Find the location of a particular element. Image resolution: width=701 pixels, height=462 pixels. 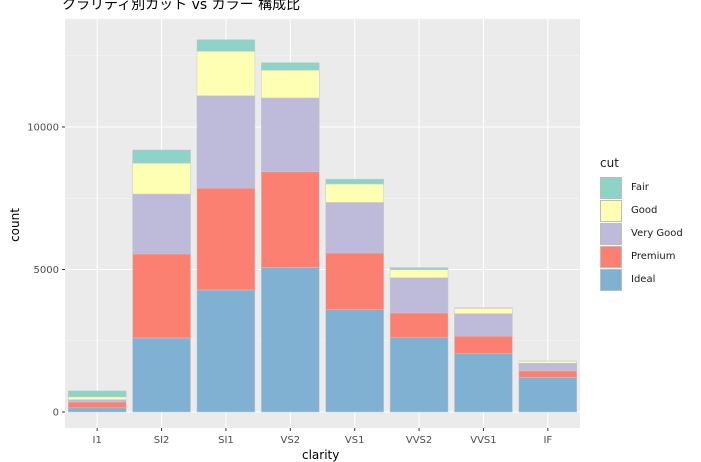

legend-item-good: Good is located at coordinates (641, 210).